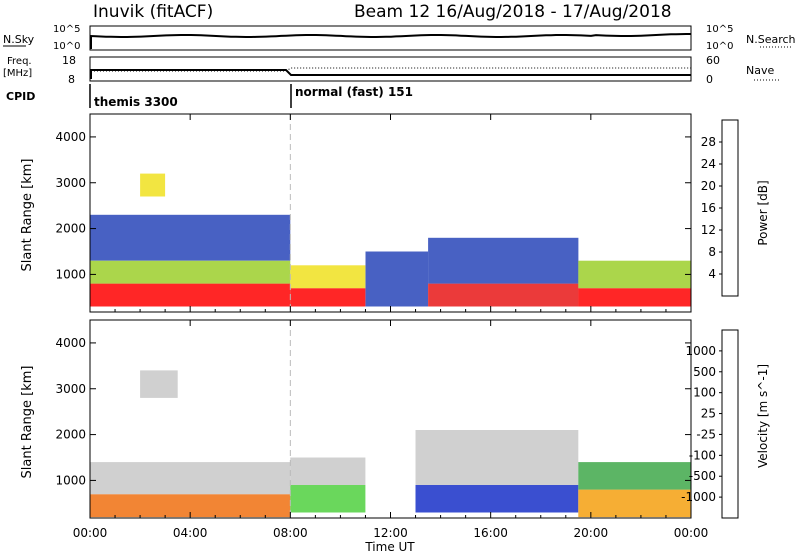 Image resolution: width=800 pixels, height=554 pixels. Describe the element at coordinates (702, 476) in the screenshot. I see `colorbar-tick-label: -500` at that location.